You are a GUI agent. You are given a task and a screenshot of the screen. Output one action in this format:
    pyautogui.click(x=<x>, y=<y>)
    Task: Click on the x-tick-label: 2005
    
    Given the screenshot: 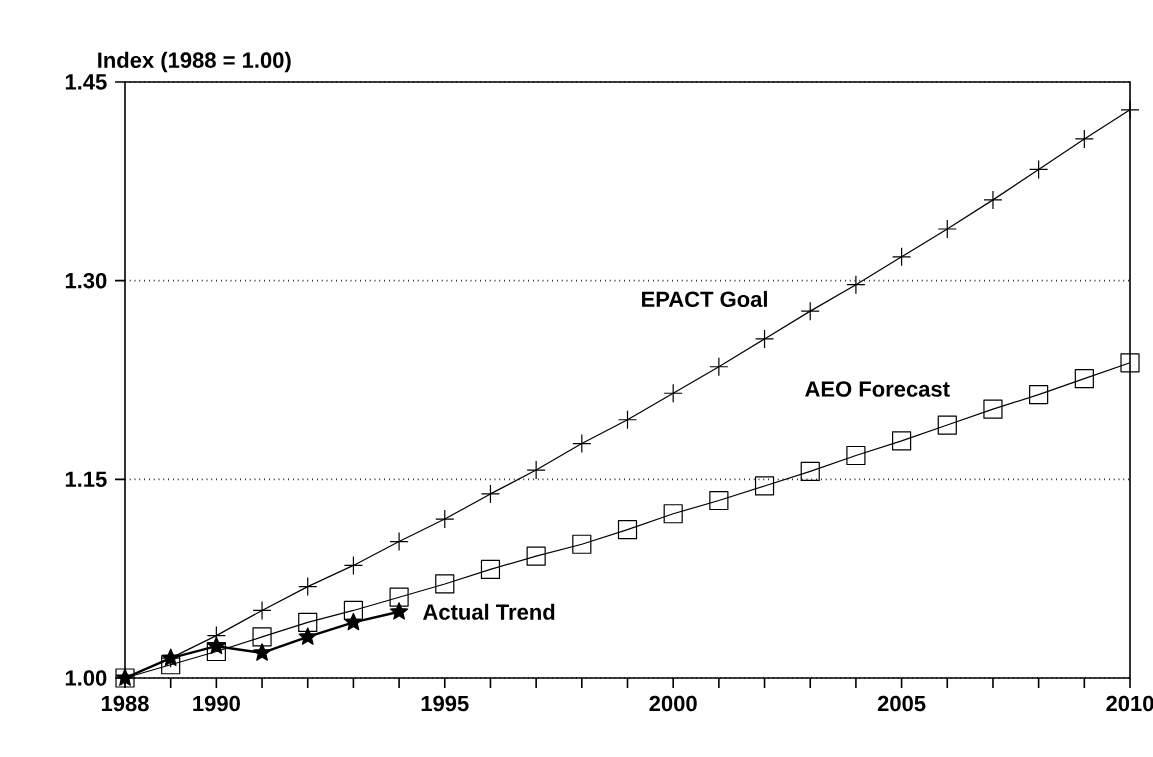 What is the action you would take?
    pyautogui.click(x=901, y=703)
    